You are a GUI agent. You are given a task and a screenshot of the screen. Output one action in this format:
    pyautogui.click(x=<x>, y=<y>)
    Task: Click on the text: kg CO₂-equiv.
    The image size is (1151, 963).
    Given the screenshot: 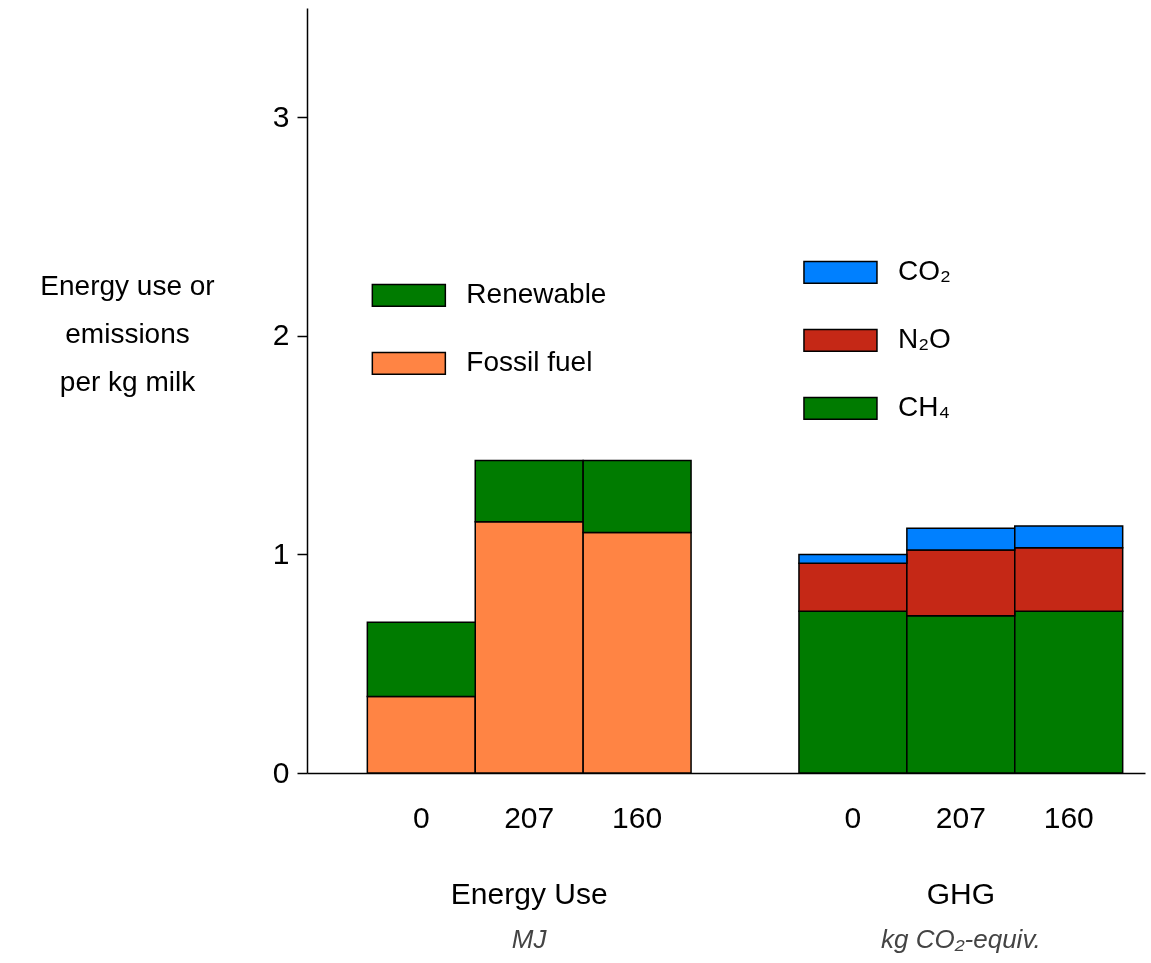 What is the action you would take?
    pyautogui.click(x=960, y=939)
    